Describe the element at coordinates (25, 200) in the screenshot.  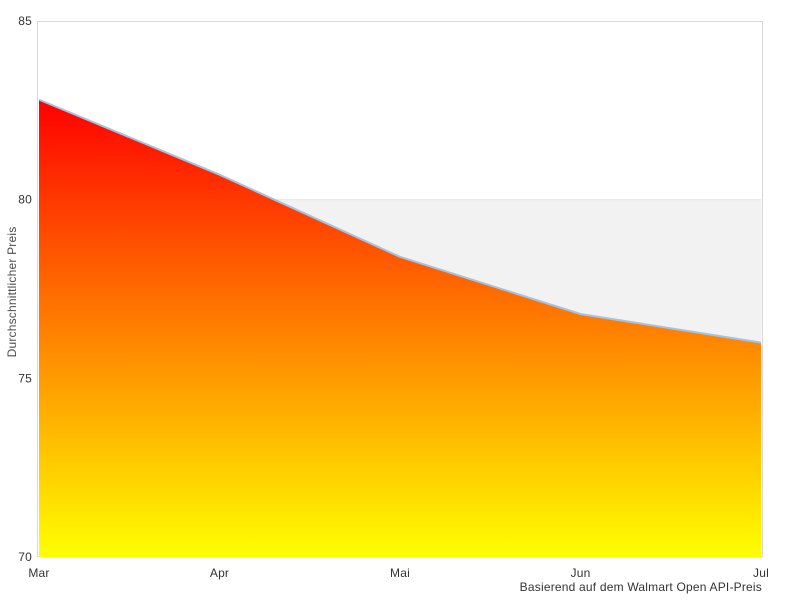
I see `y-axis-tick-label: 80` at that location.